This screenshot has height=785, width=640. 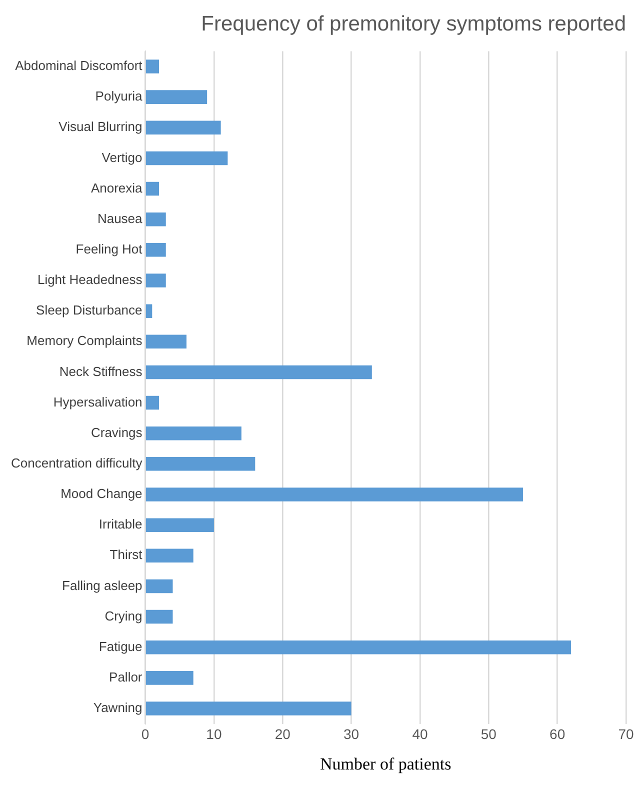 What do you see at coordinates (352, 734) in the screenshot?
I see `x-tick-label: 30` at bounding box center [352, 734].